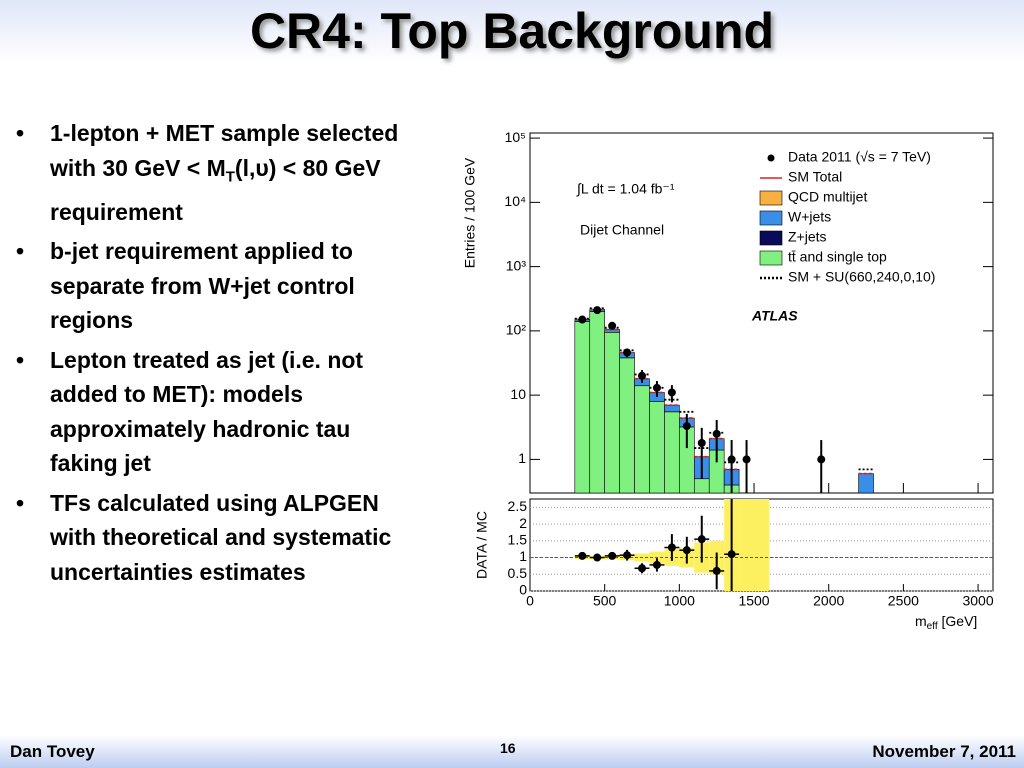 The width and height of the screenshot is (1024, 768). Describe the element at coordinates (518, 394) in the screenshot. I see `y-tick-label: 10` at that location.